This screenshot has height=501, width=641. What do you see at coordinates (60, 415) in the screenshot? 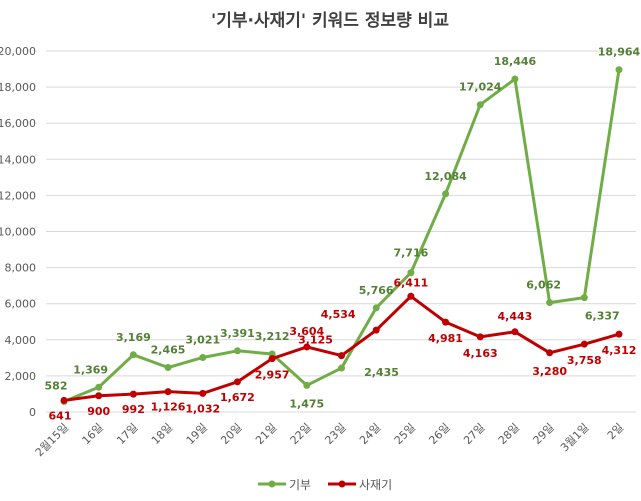
I see `data-label: 641` at bounding box center [60, 415].